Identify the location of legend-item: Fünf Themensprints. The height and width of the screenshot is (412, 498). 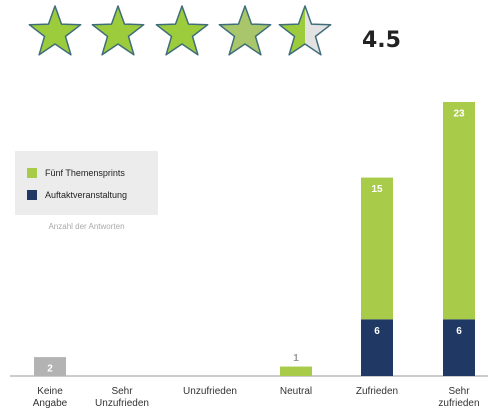
(76, 173).